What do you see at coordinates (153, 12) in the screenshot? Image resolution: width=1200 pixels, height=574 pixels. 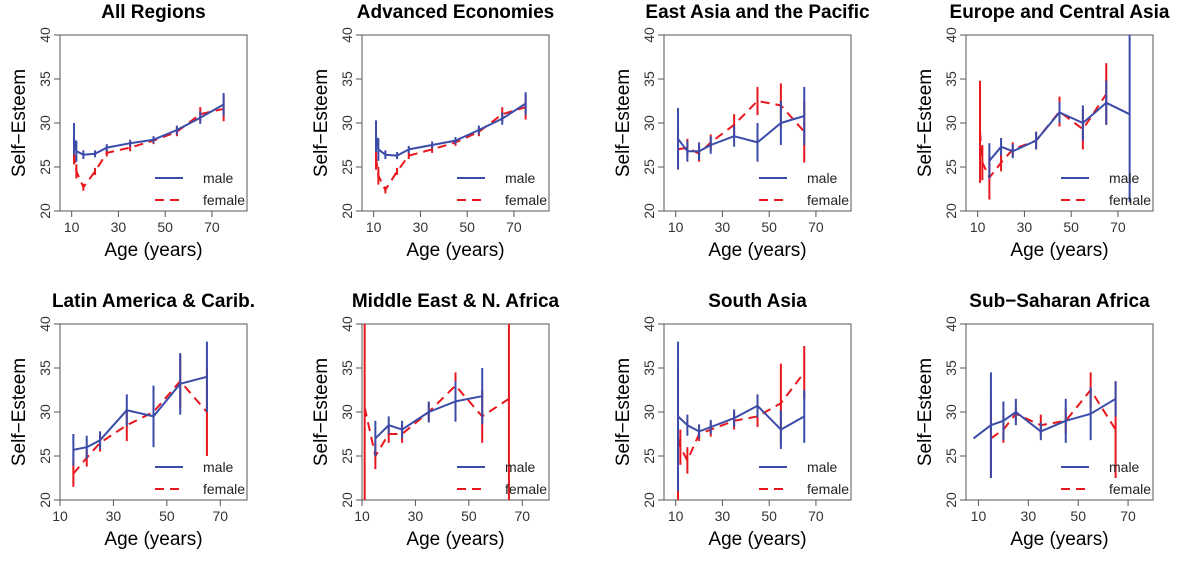 I see `chart-title: All Regions` at bounding box center [153, 12].